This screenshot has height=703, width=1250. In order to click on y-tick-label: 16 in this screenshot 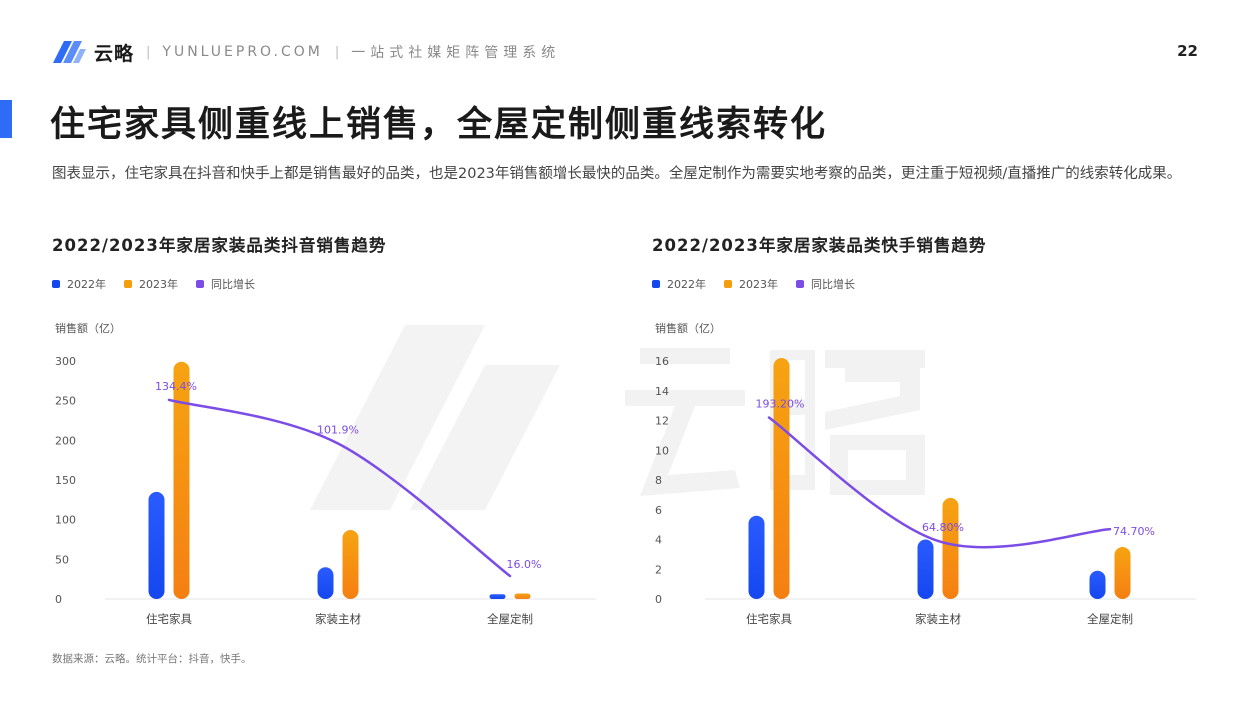, I will do `click(662, 361)`.